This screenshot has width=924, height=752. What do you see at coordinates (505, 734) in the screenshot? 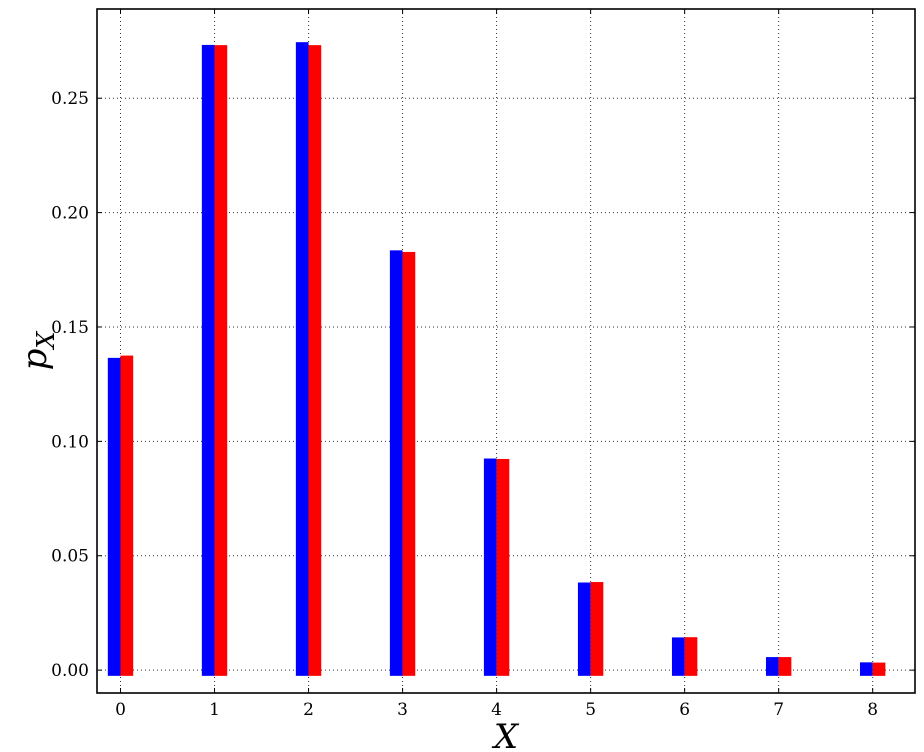
I see `x-axis-title: X` at bounding box center [505, 734].